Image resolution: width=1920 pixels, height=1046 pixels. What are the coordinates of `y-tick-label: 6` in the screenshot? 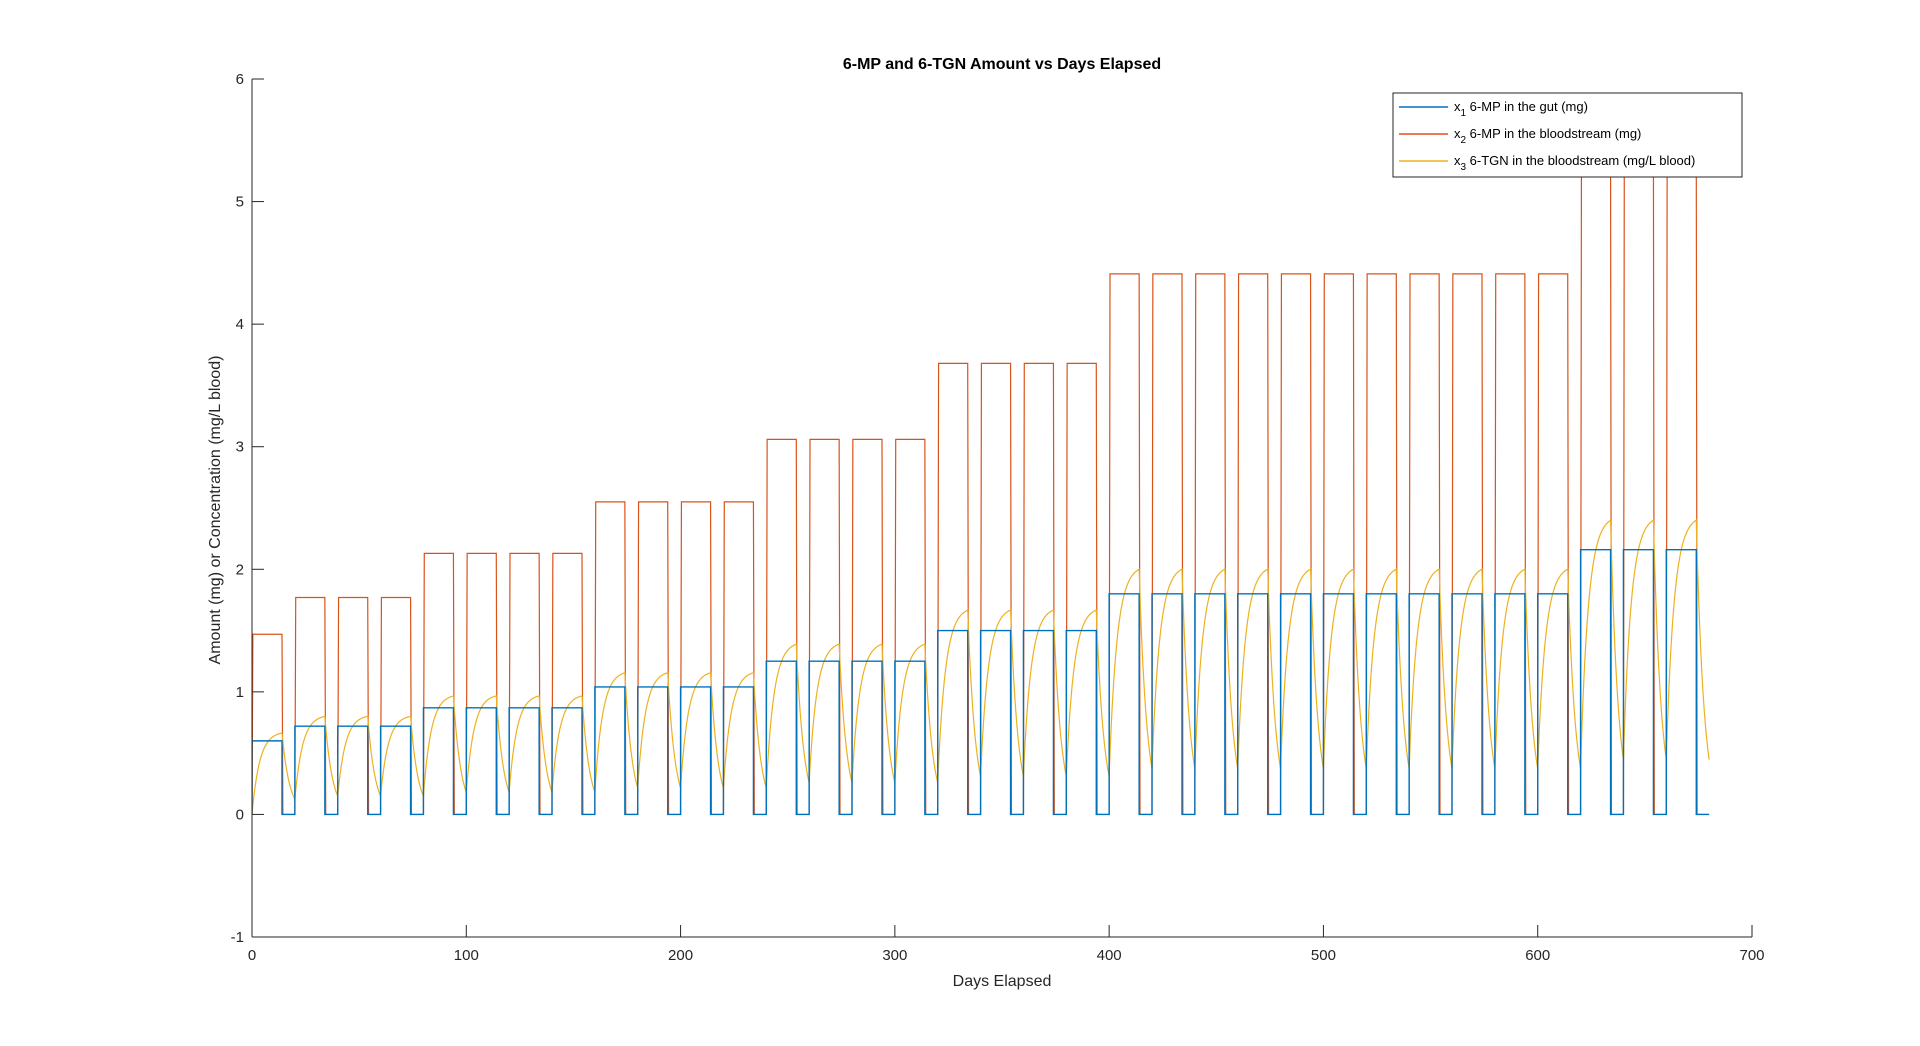 It's located at (240, 79).